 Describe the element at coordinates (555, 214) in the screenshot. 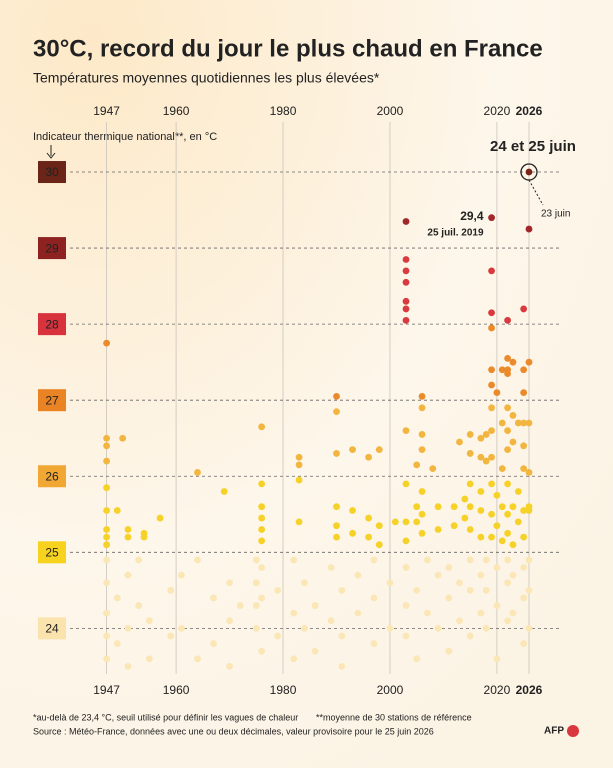

I see `annotation: 23 juin` at that location.